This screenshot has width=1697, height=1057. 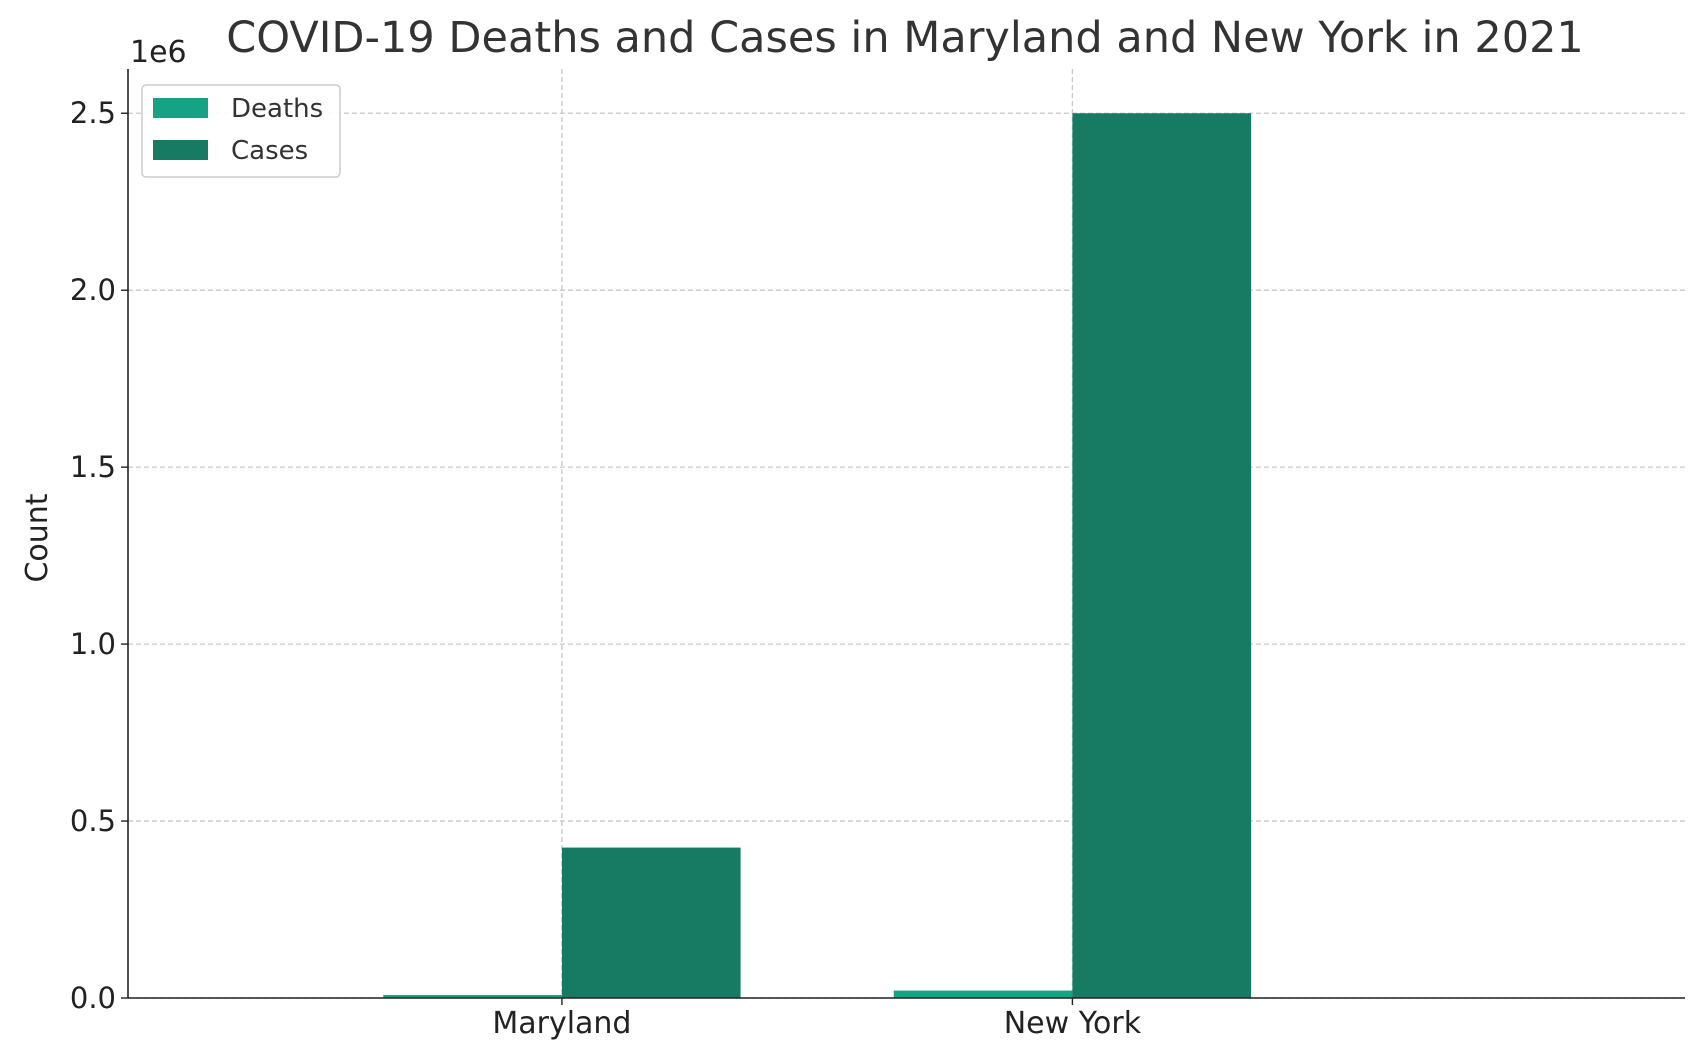 I want to click on y-axis-label: Count, so click(x=37, y=537).